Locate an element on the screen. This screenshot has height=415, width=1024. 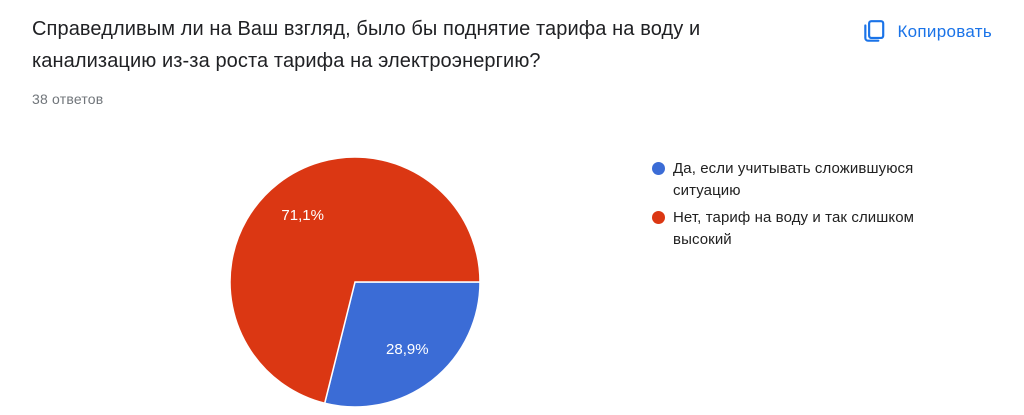
responses-count: 38 ответов is located at coordinates (68, 99).